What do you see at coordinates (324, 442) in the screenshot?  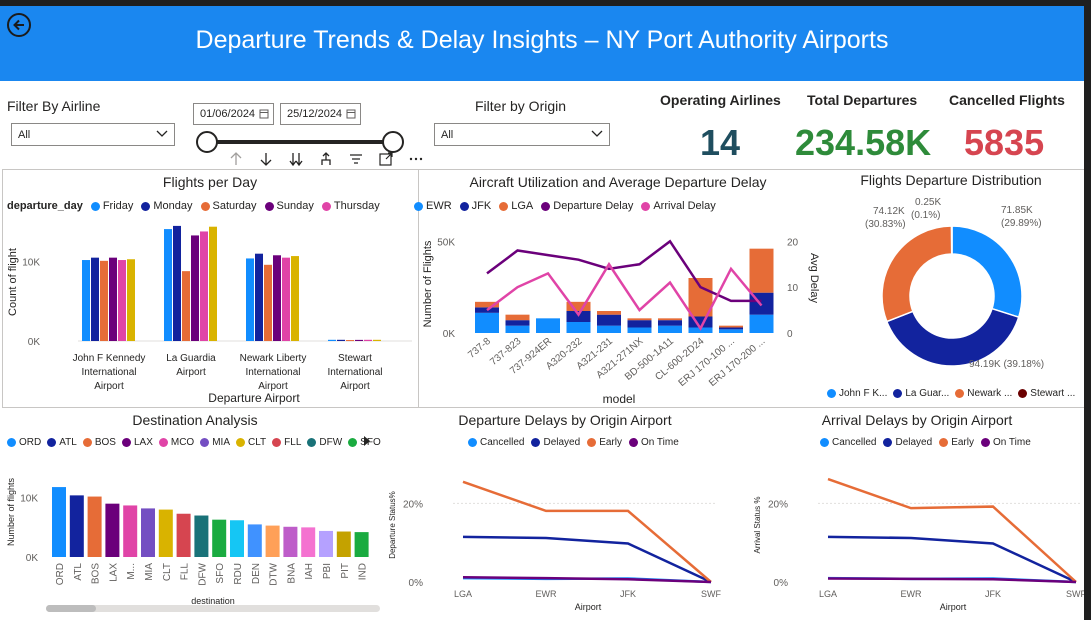 I see `legend-item-dfw: DFW` at bounding box center [324, 442].